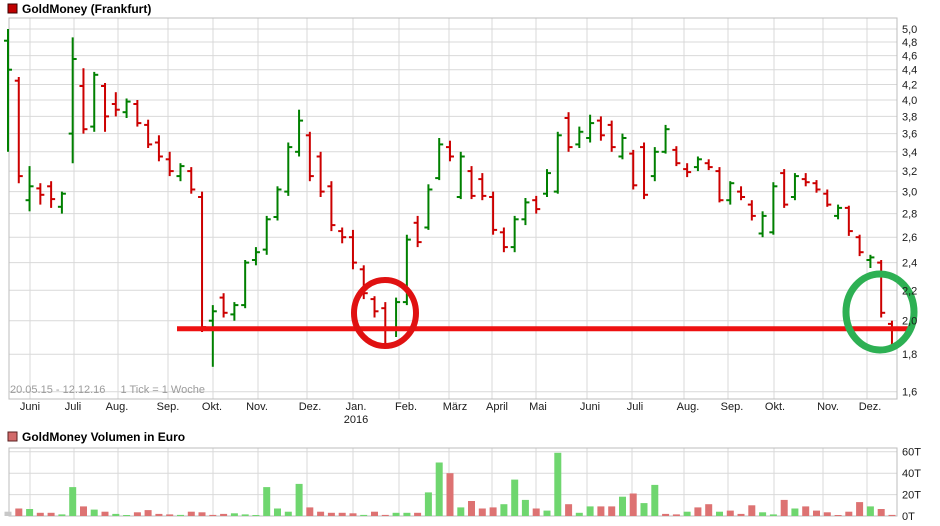  Describe the element at coordinates (909, 43) in the screenshot. I see `price-y-tick-label: 4,8` at that location.